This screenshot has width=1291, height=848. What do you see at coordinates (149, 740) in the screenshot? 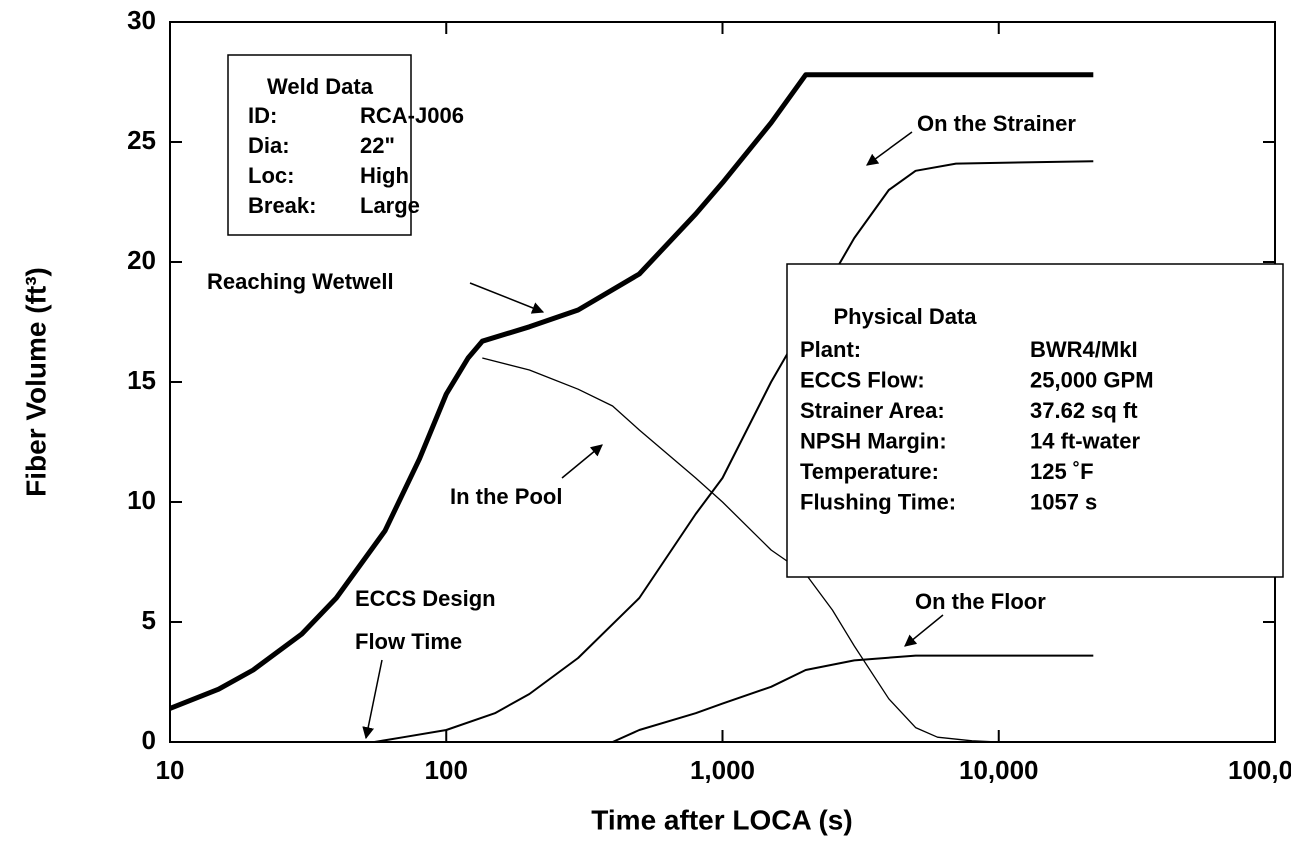
I see `y-tick-label: 0` at bounding box center [149, 740].